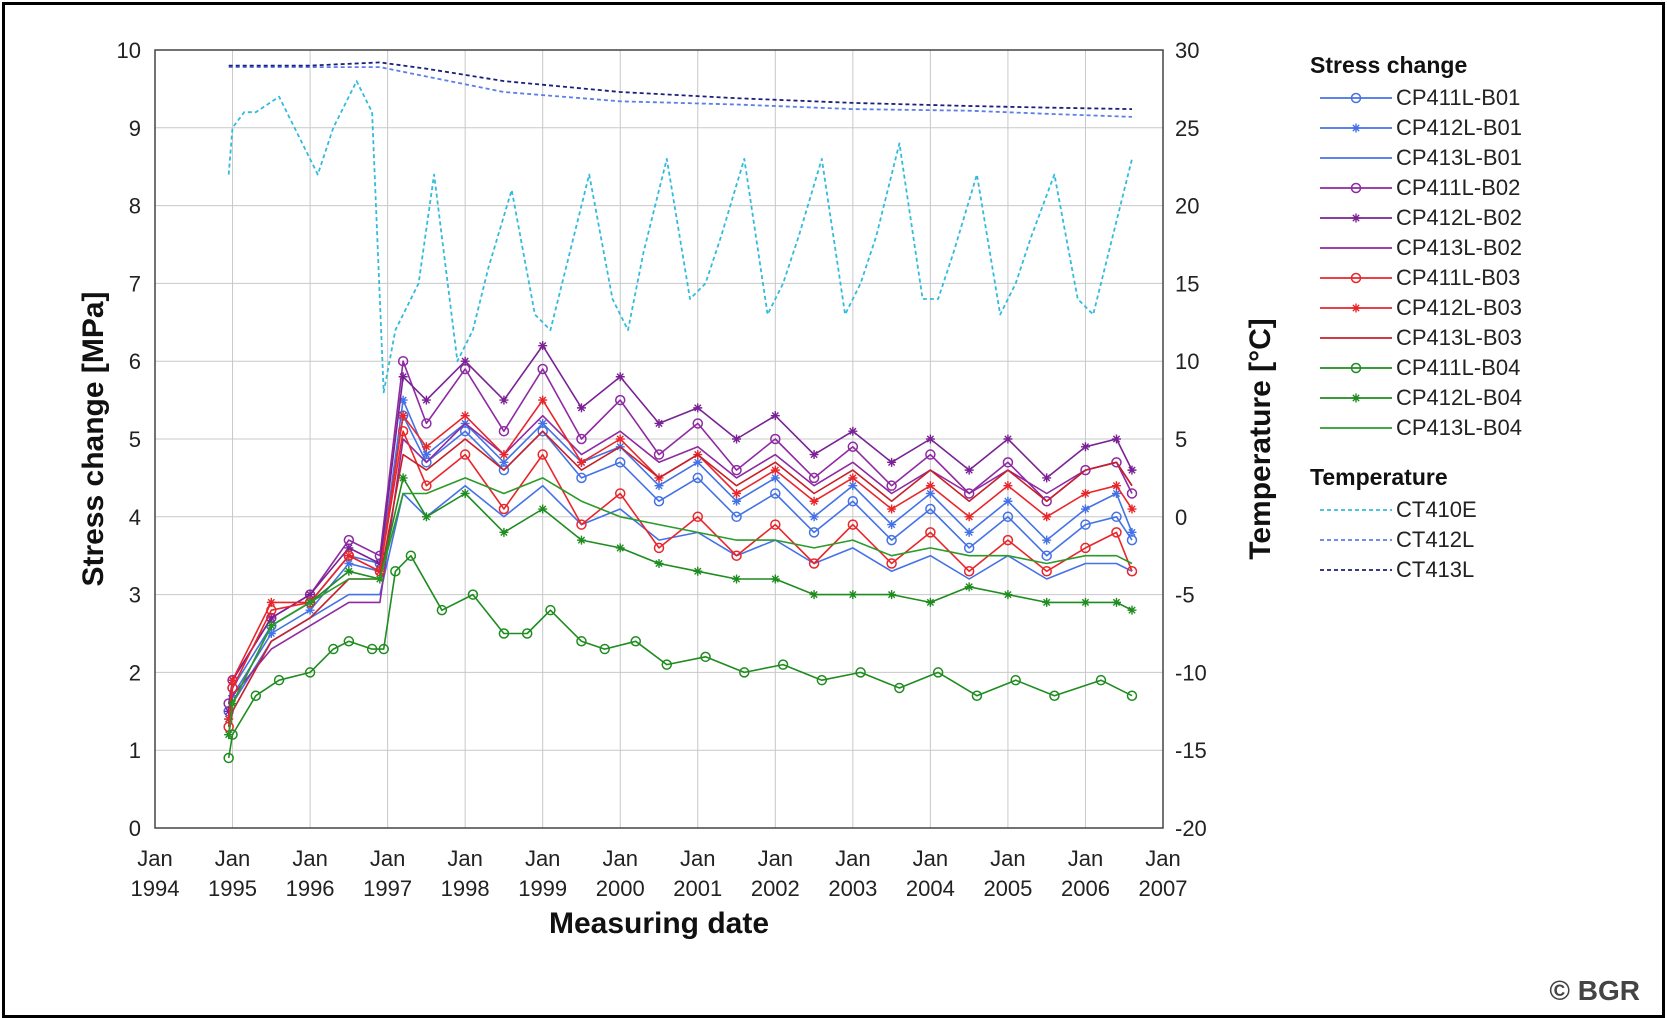  I want to click on x-tick-year: 1999, so click(542, 888).